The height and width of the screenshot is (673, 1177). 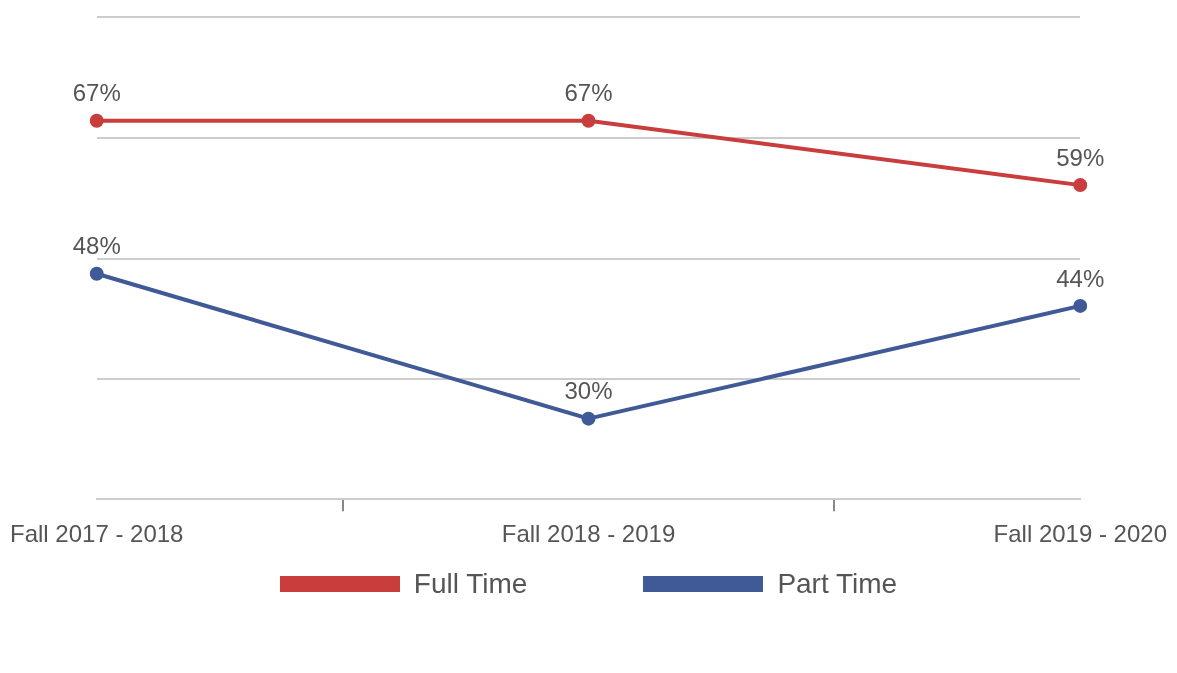 What do you see at coordinates (1080, 157) in the screenshot?
I see `data-label: 59%` at bounding box center [1080, 157].